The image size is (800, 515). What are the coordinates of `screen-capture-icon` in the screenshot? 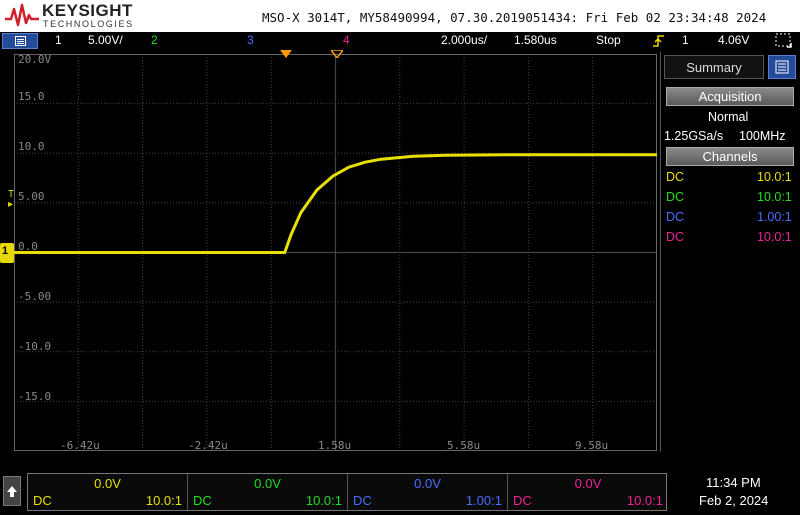 It's located at (785, 41).